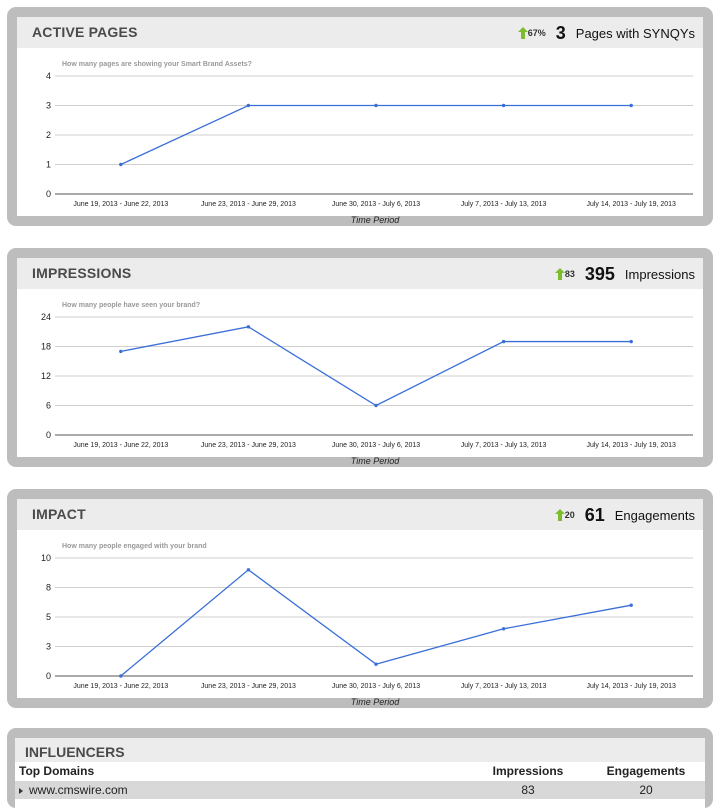 The width and height of the screenshot is (721, 808). I want to click on domain-name: www.cmswire.com, so click(78, 790).